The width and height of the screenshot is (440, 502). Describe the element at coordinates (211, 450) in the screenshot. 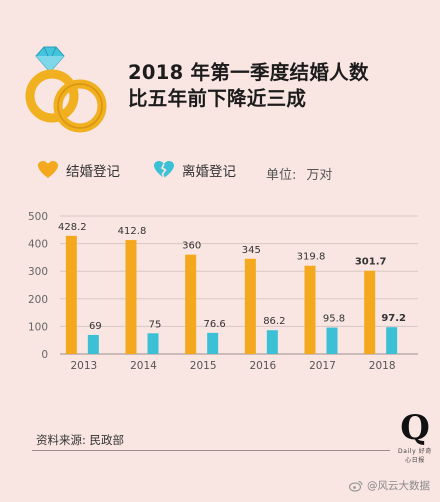

I see `divider` at that location.